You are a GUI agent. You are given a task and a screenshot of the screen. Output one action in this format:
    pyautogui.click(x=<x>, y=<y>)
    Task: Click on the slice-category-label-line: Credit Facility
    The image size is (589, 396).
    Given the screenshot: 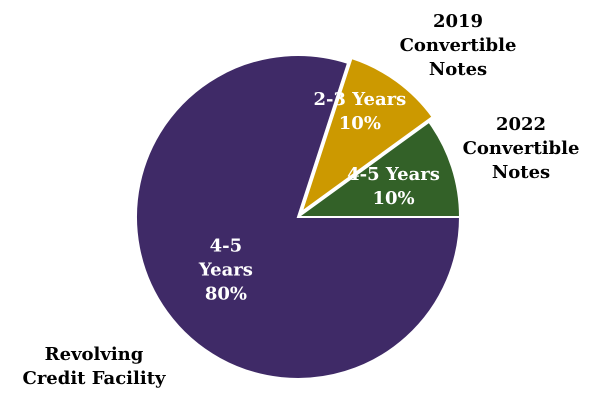 What is the action you would take?
    pyautogui.click(x=95, y=378)
    